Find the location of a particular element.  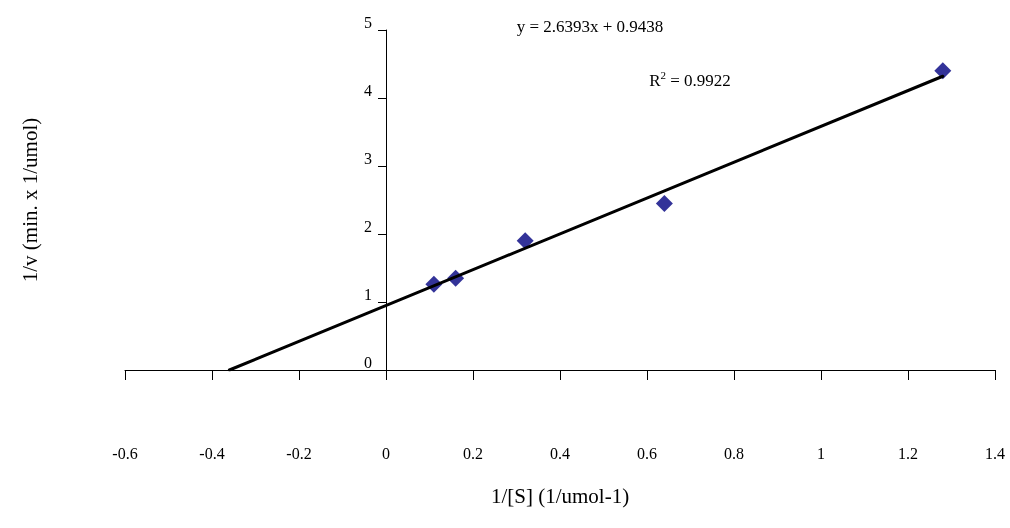

y-tick-label: 2 is located at coordinates (368, 226).